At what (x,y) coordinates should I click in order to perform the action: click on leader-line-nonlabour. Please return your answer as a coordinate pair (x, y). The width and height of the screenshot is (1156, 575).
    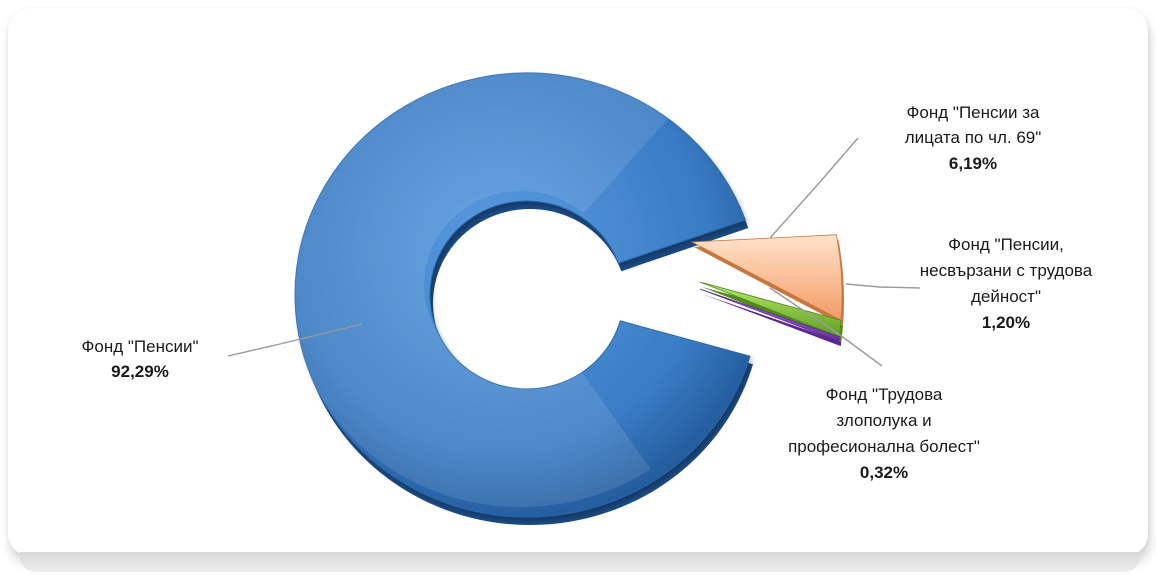
    Looking at the image, I should click on (883, 286).